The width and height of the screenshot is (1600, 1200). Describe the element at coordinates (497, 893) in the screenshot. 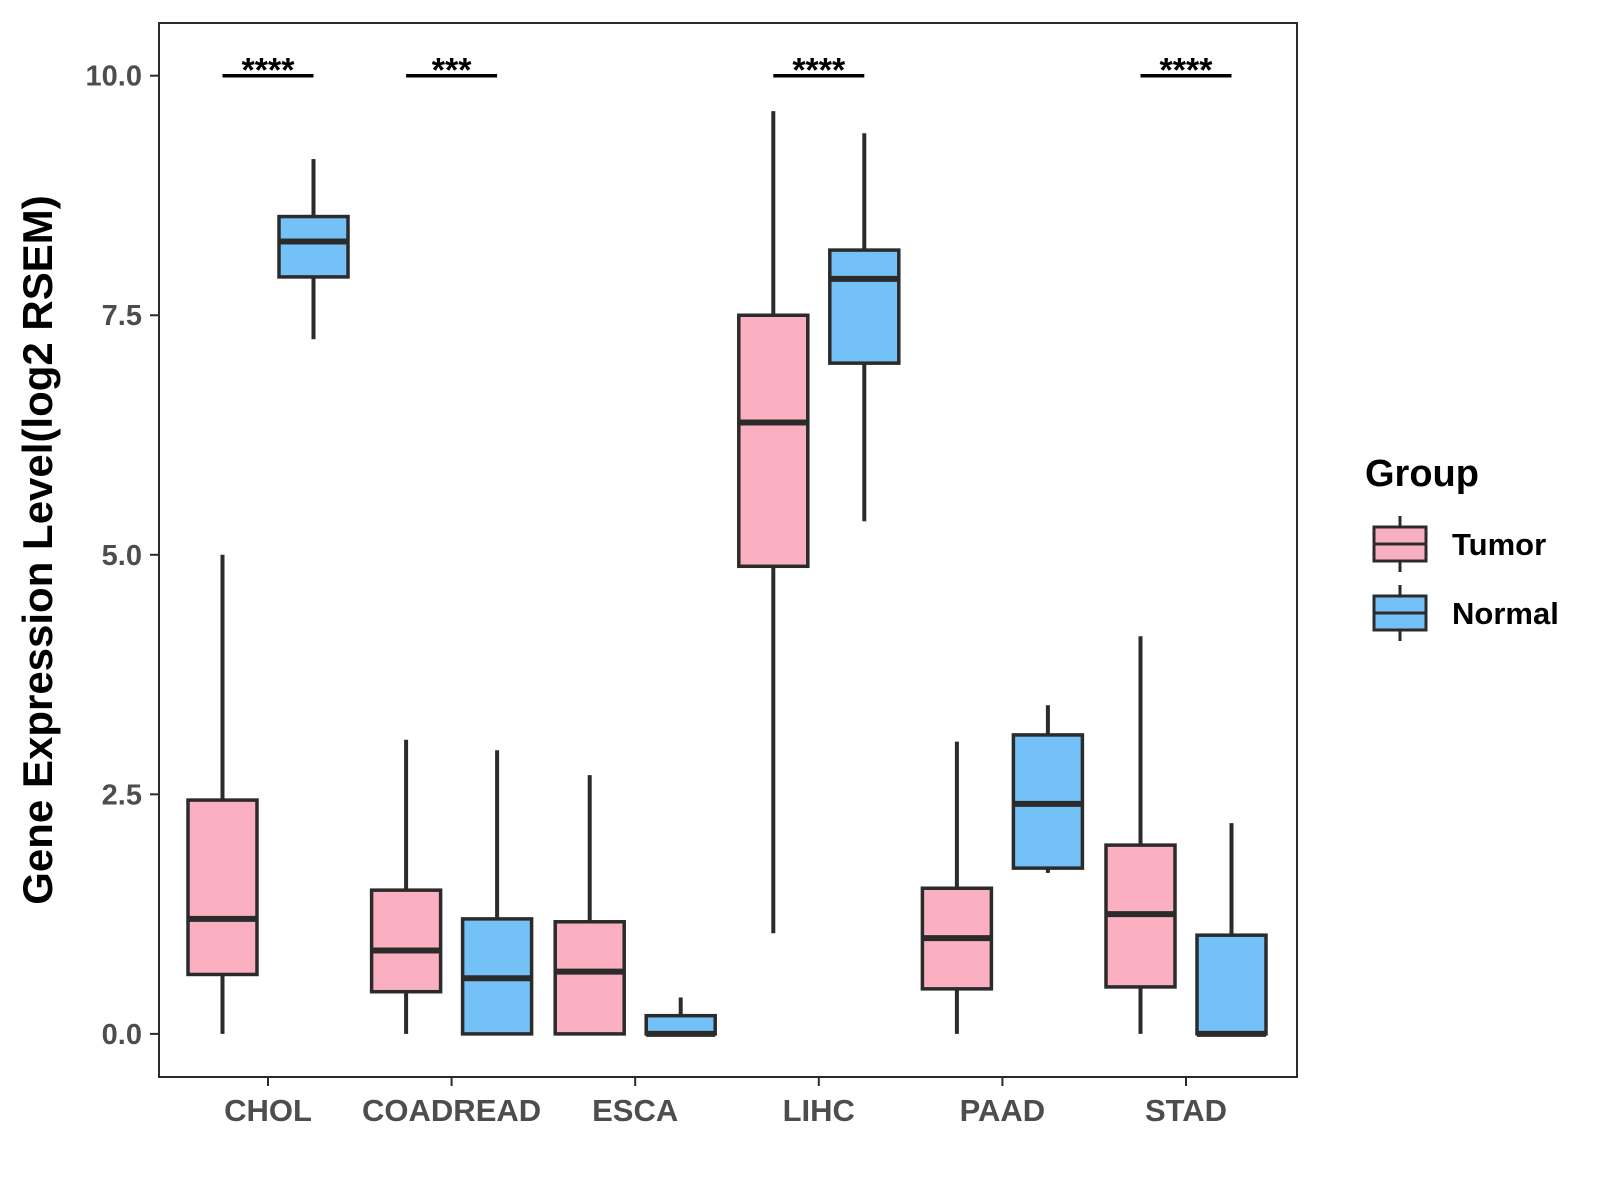

I see `box-normal-coadread` at that location.